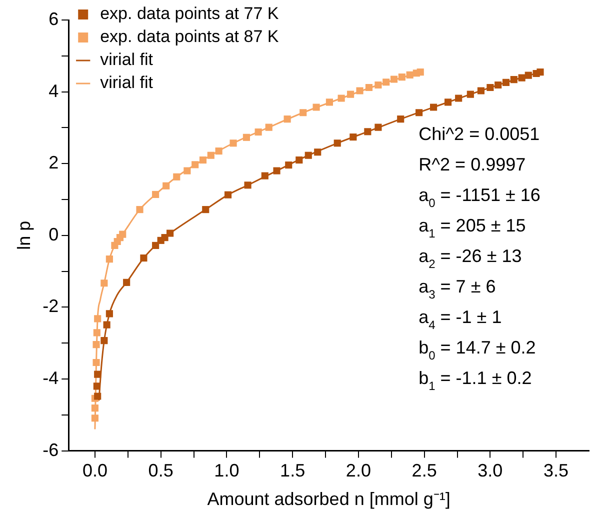 The image size is (594, 515). Describe the element at coordinates (293, 470) in the screenshot. I see `x-tick-label: 1.5` at that location.